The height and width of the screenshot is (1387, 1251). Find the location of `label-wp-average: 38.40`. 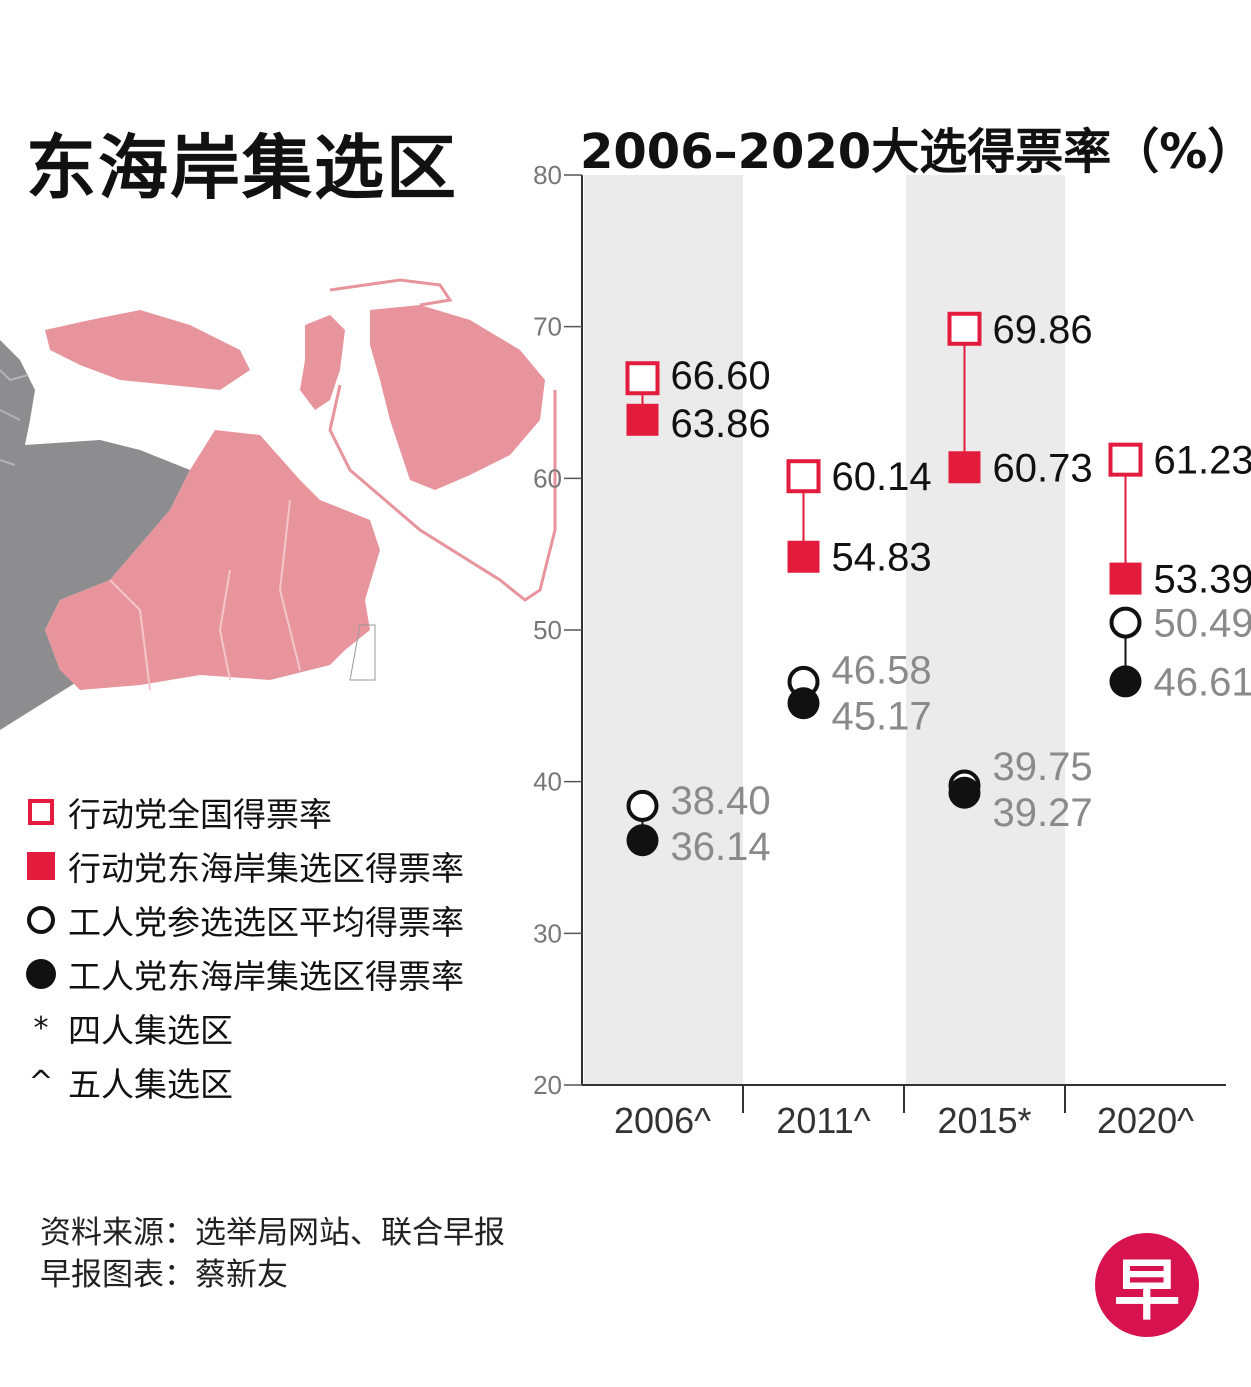

label-wp-average: 38.40 is located at coordinates (721, 801).